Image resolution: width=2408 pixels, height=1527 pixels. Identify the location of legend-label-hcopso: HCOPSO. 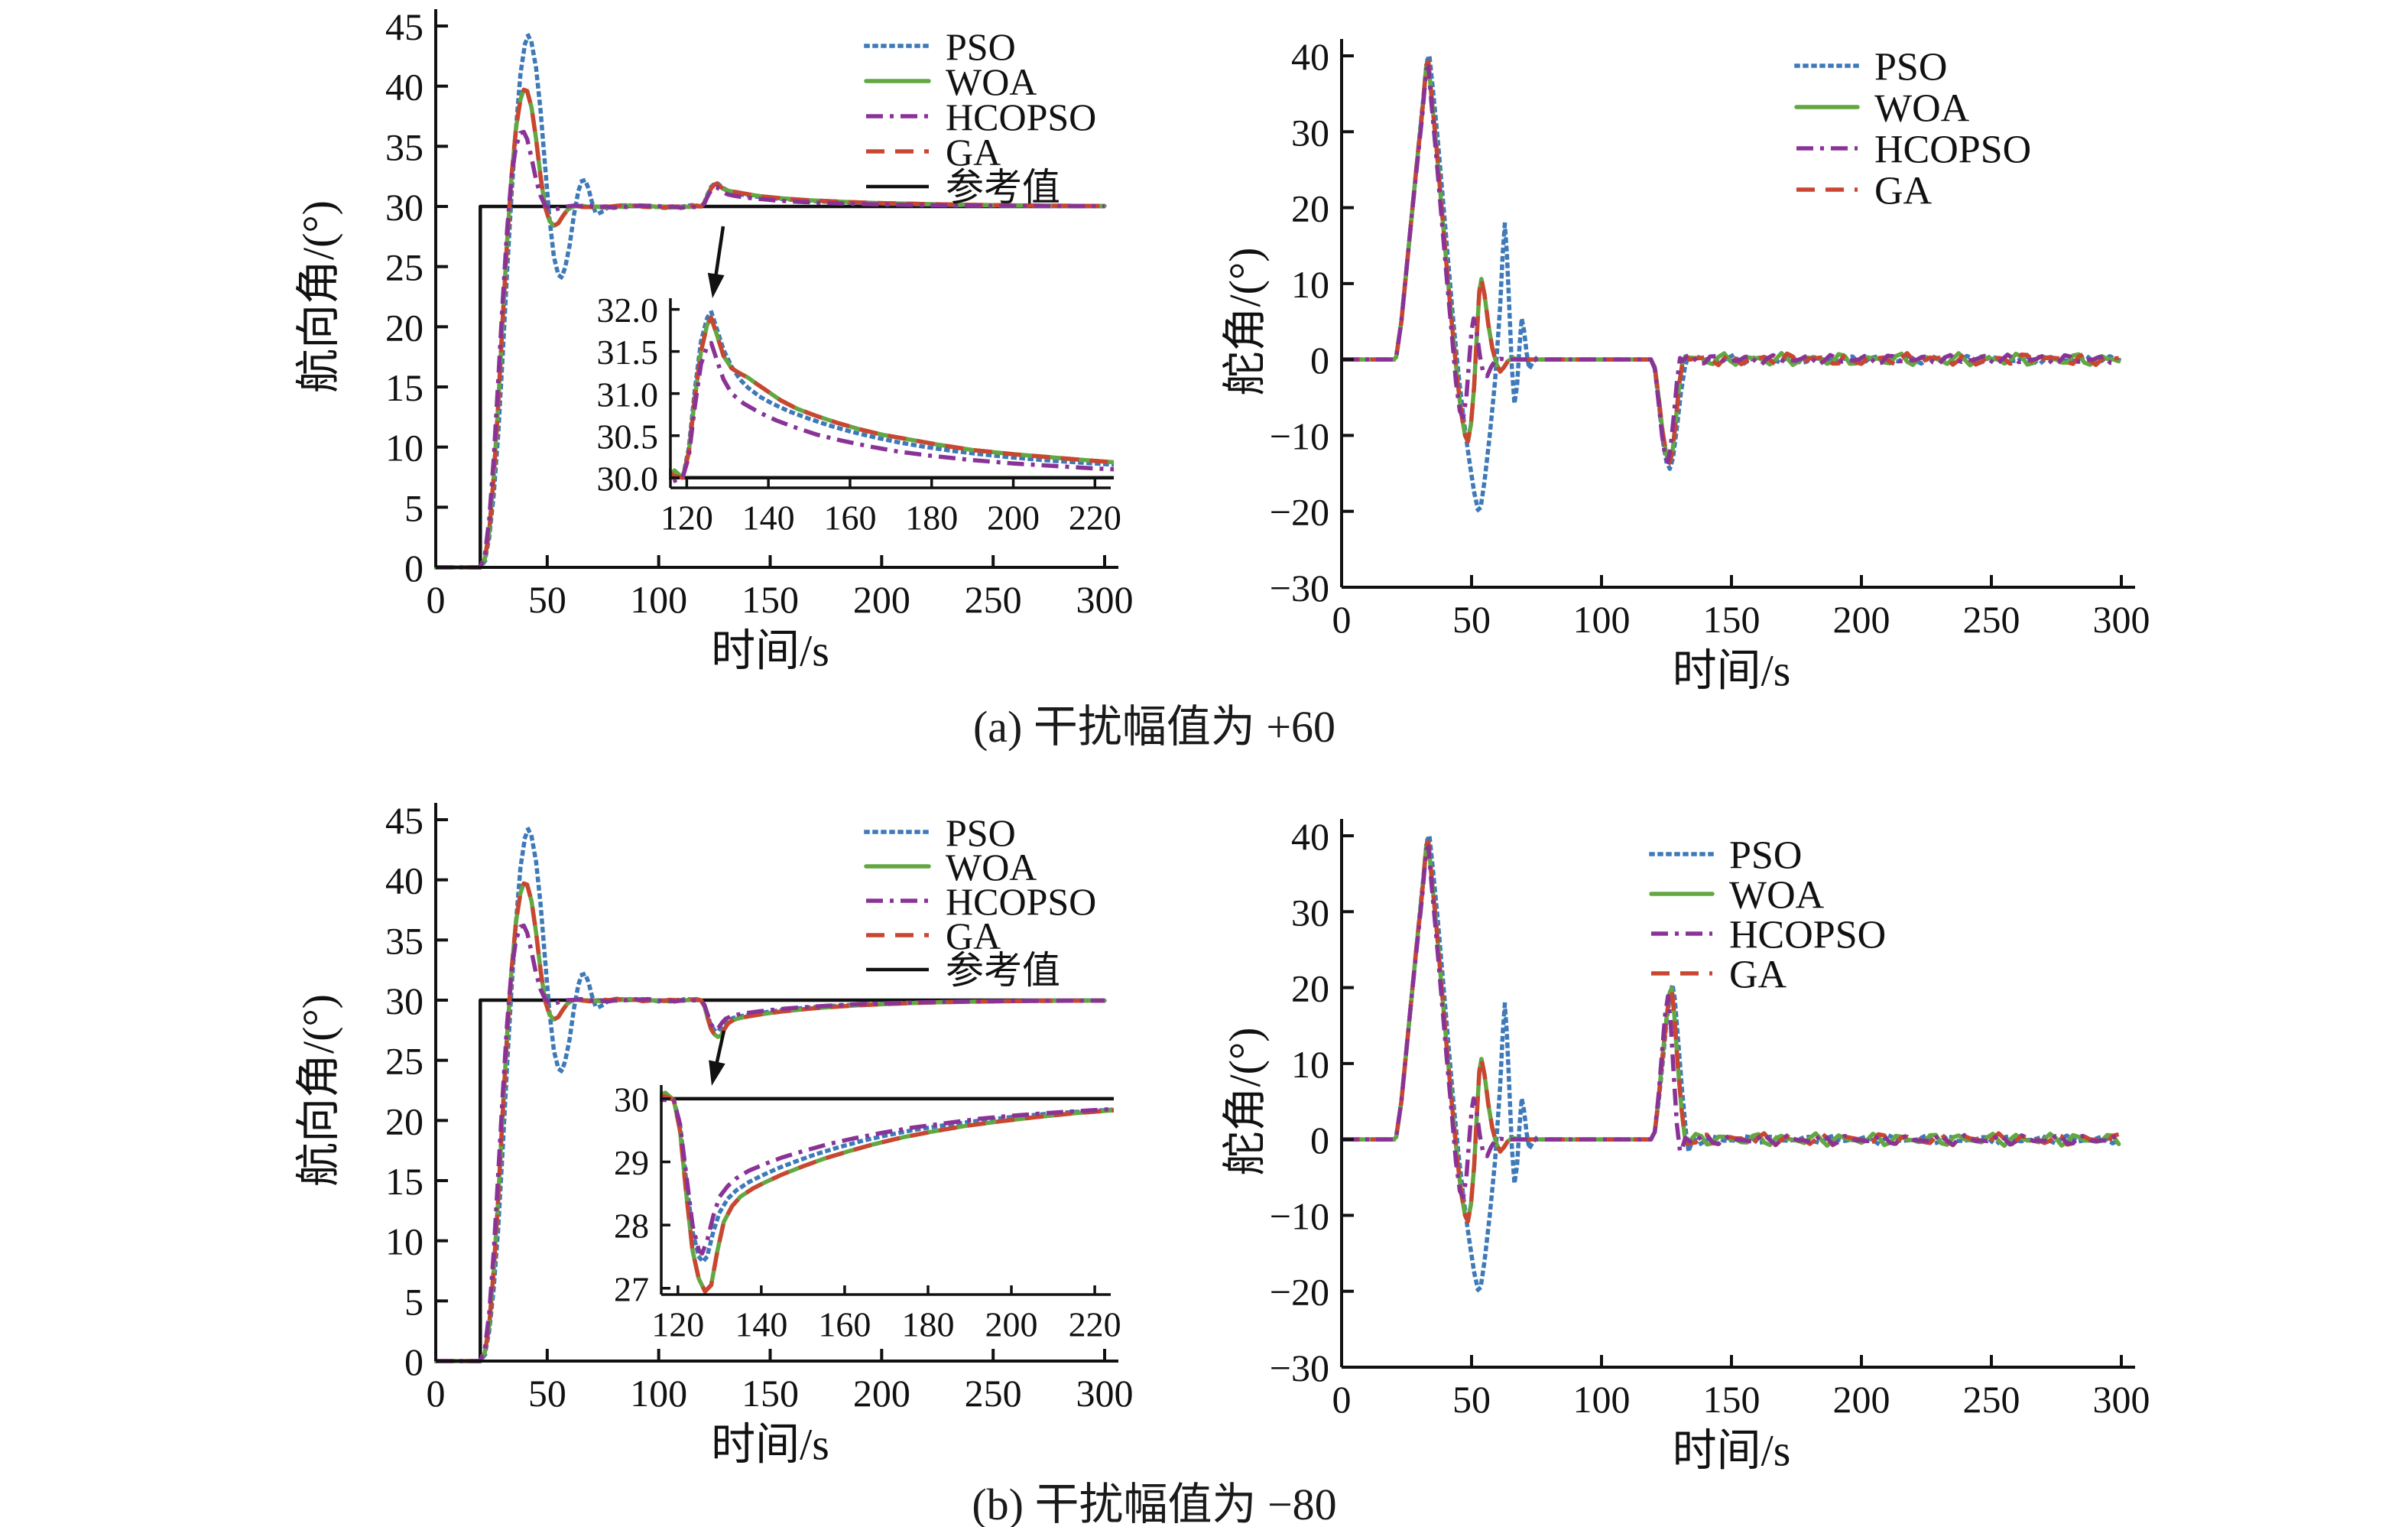
(1953, 150).